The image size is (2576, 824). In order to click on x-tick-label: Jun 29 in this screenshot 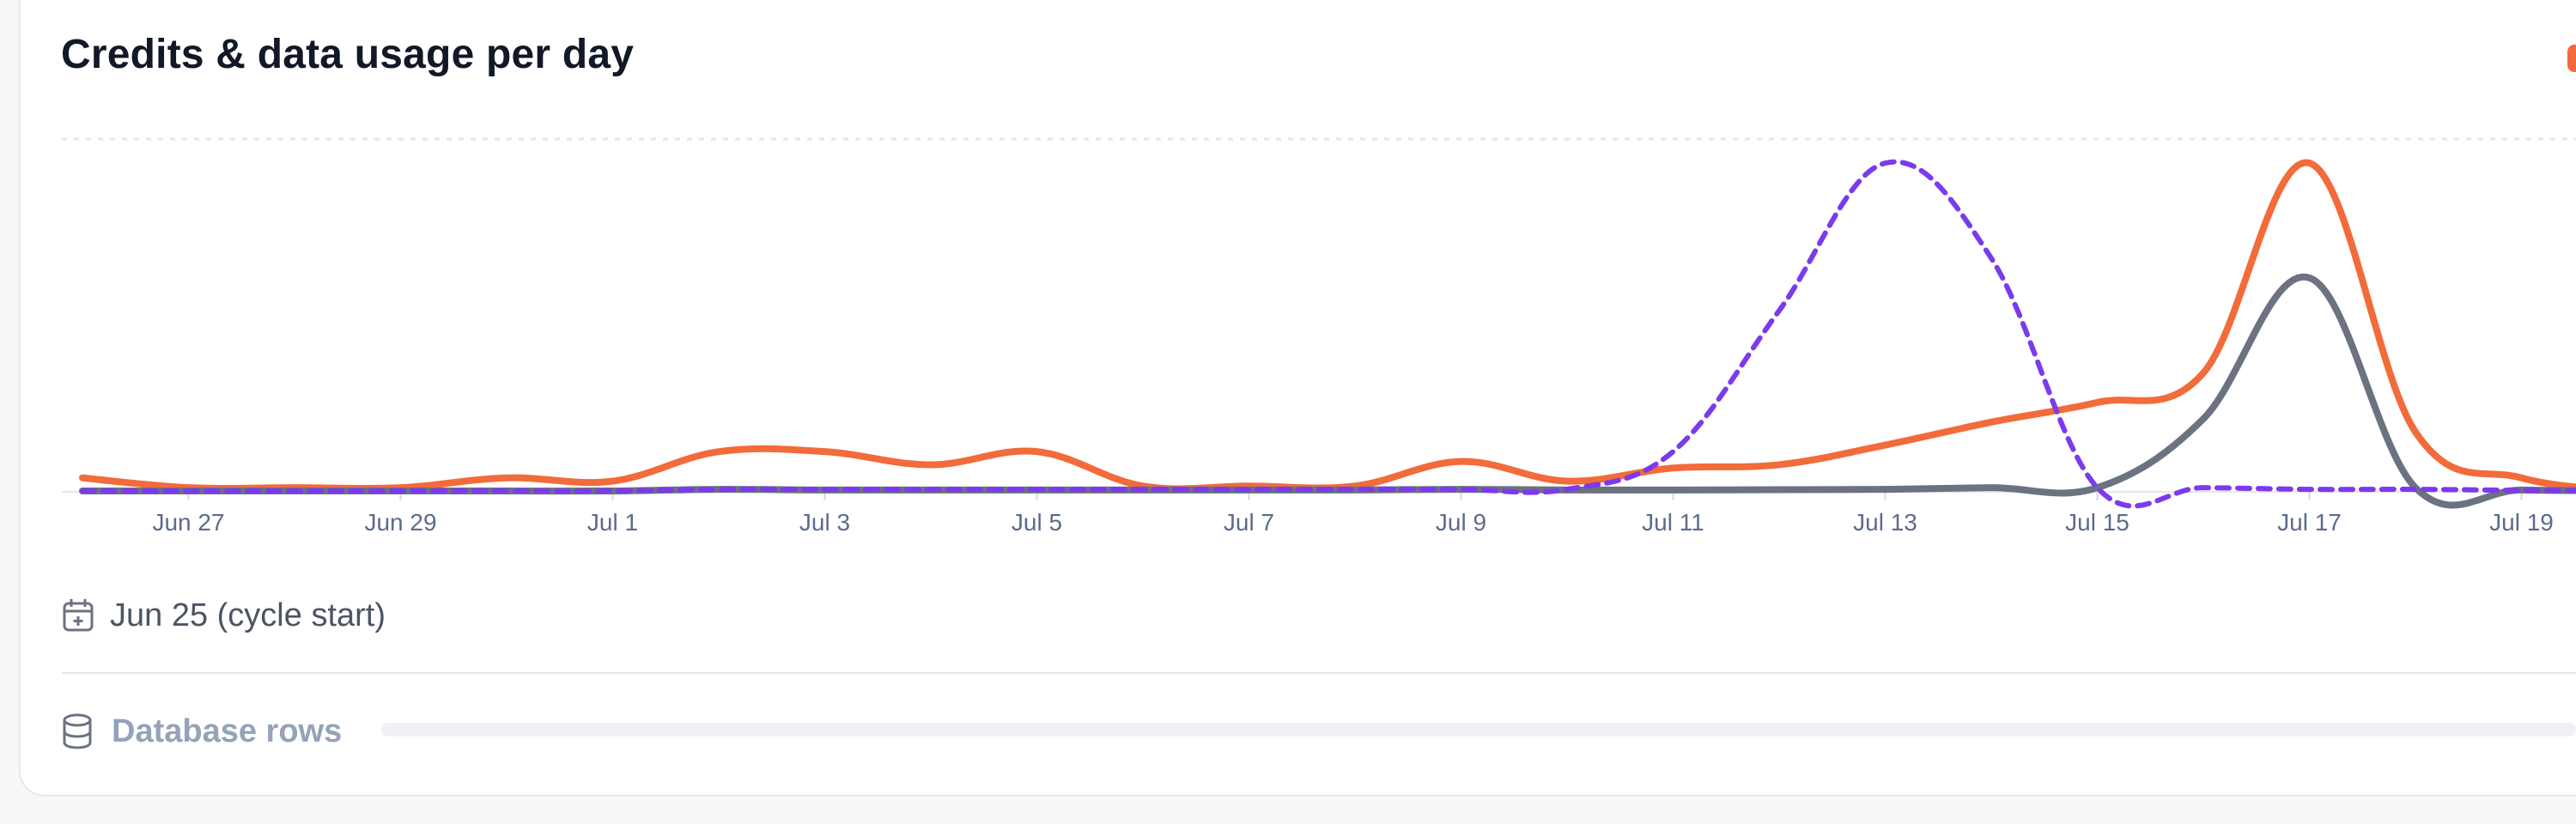, I will do `click(400, 522)`.